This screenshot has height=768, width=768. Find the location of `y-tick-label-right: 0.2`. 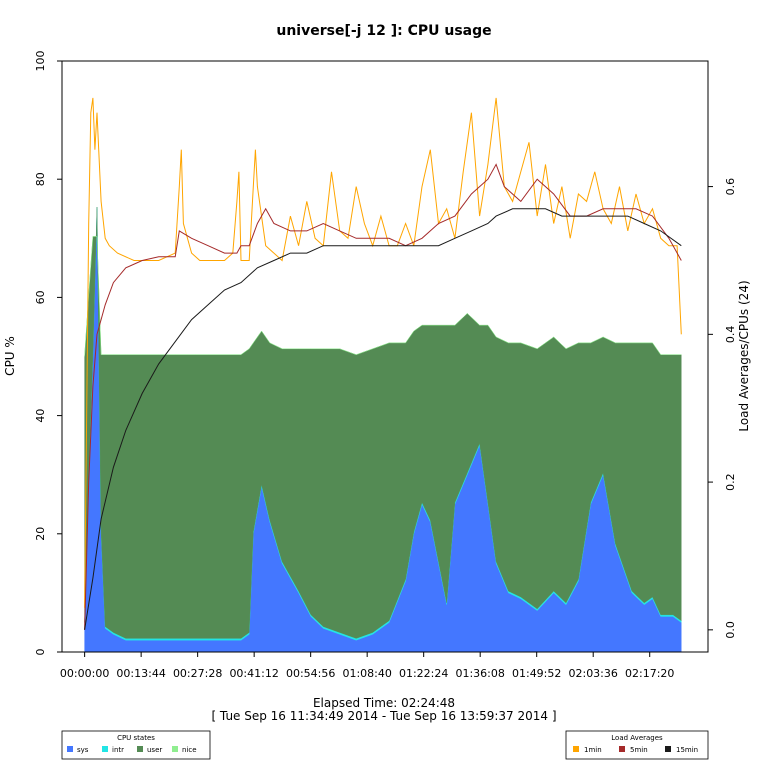

y-tick-label-right: 0.2 is located at coordinates (730, 482).